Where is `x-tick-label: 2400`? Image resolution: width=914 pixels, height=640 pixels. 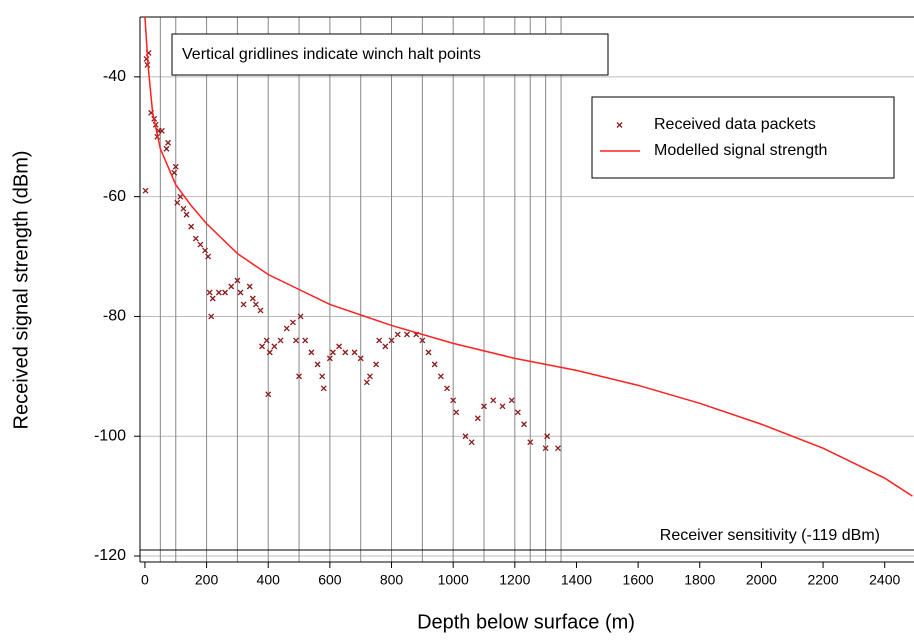 x-tick-label: 2400 is located at coordinates (884, 580).